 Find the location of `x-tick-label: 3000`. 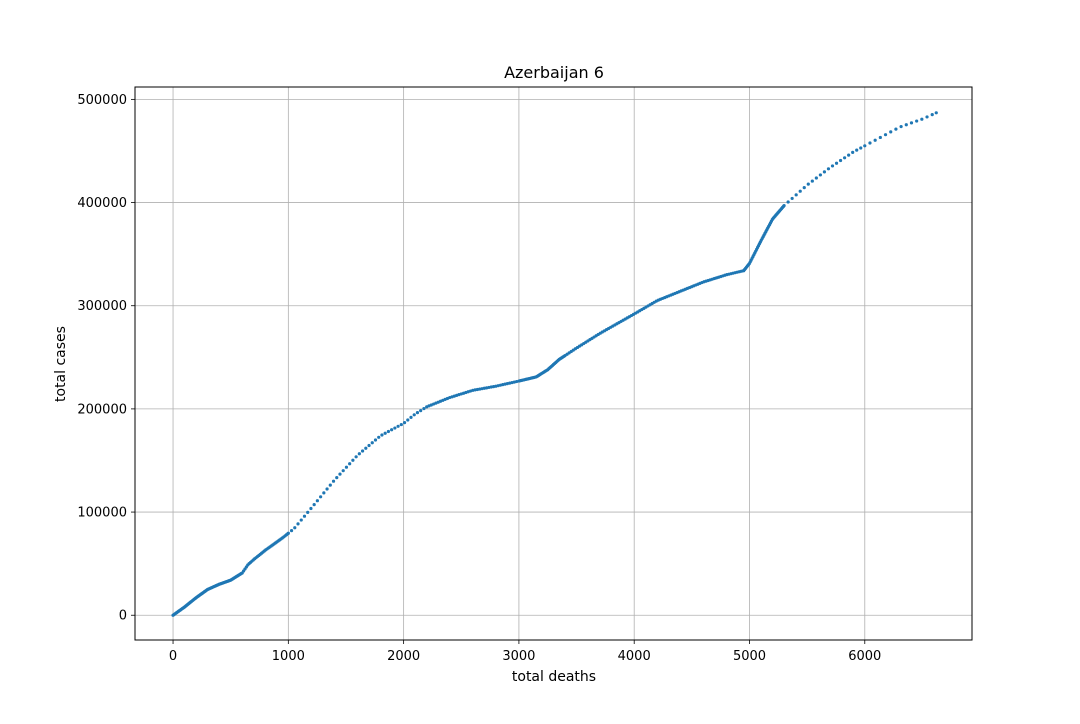

x-tick-label: 3000 is located at coordinates (518, 656).